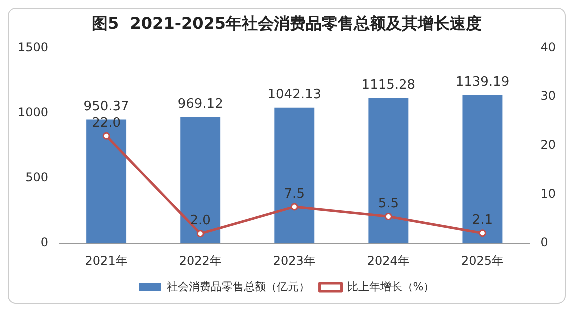  I want to click on x-tick-label: 2022年, so click(200, 261).